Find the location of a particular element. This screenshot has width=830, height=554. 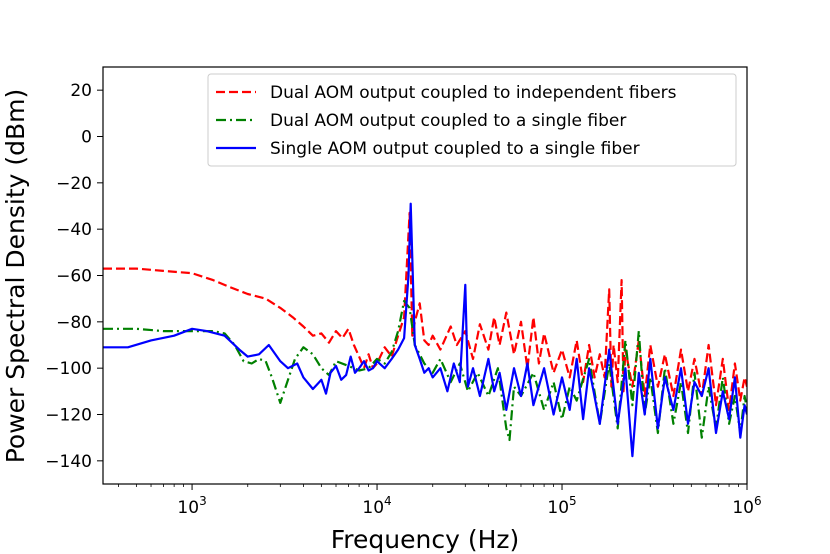

y-tick-label: −60 is located at coordinates (74, 277).